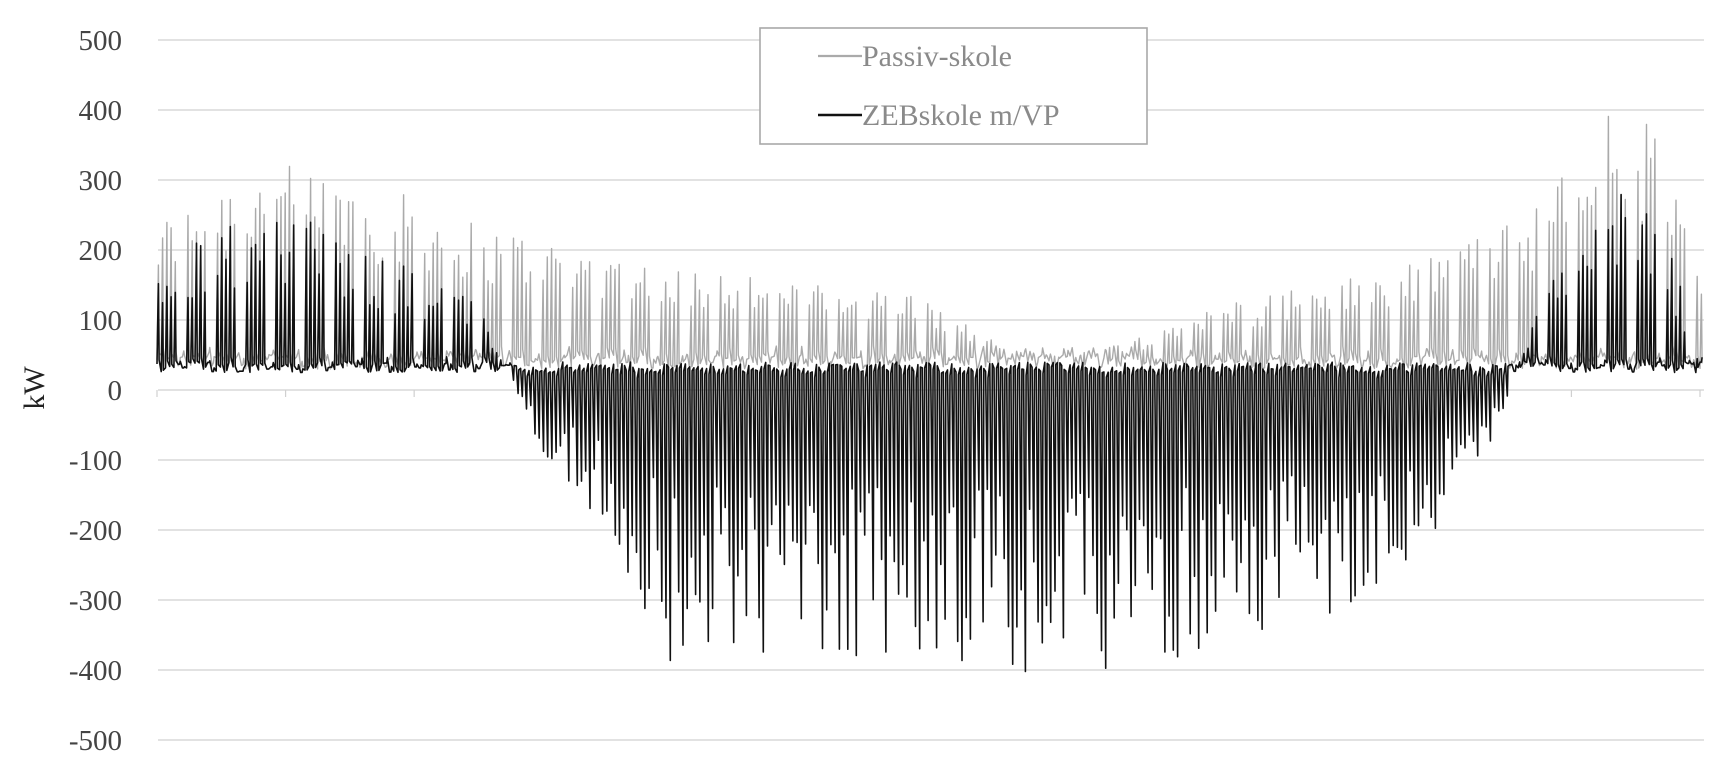 The height and width of the screenshot is (765, 1716). I want to click on y-tick-label: -200, so click(95, 531).